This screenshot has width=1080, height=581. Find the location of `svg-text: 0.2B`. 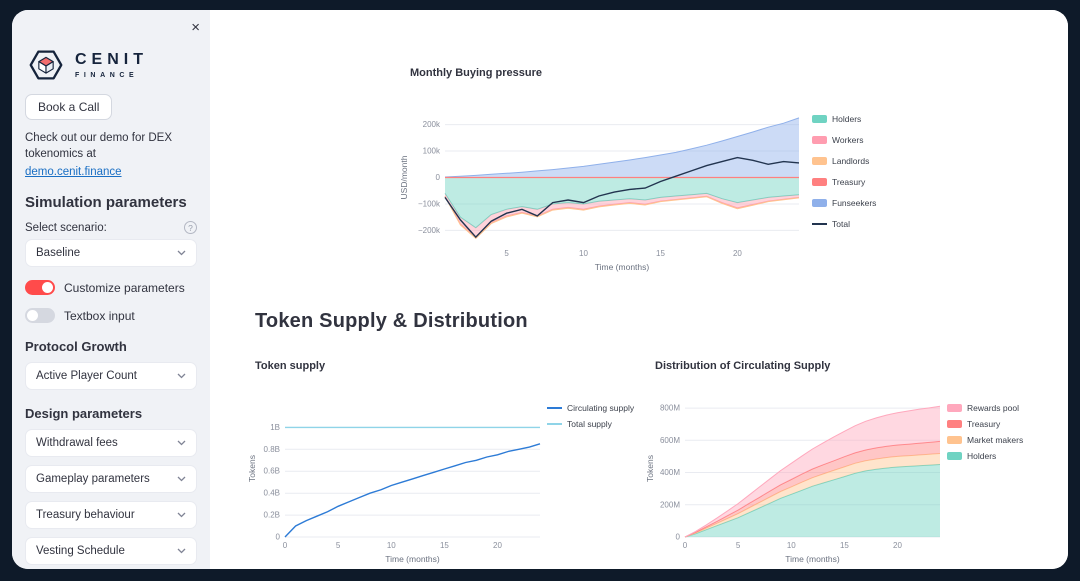

svg-text: 0.2B is located at coordinates (272, 515).